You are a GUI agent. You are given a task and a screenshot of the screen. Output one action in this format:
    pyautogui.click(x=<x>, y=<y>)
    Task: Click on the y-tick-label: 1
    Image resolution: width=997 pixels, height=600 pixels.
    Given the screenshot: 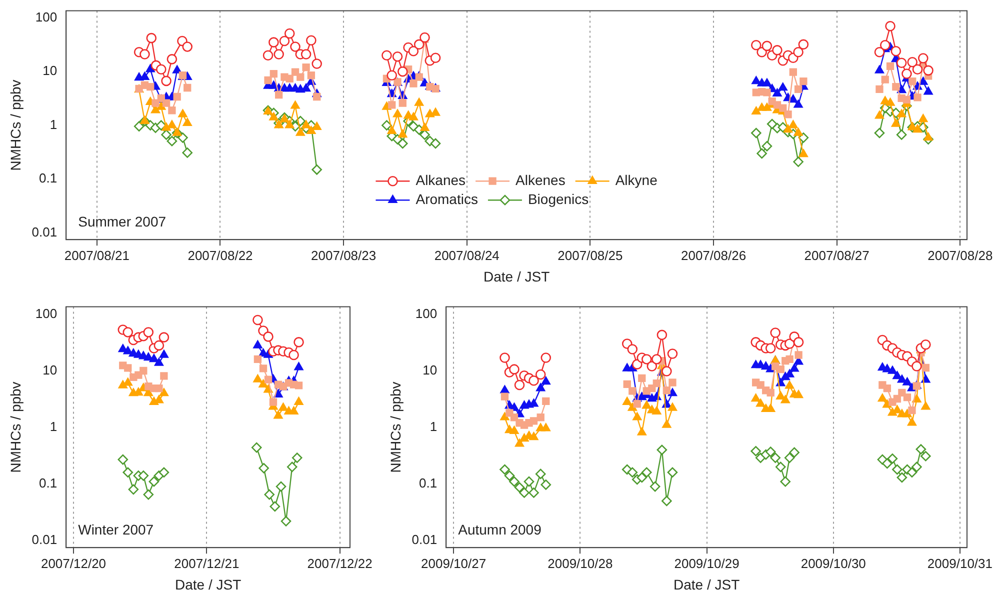 What is the action you would take?
    pyautogui.click(x=434, y=426)
    